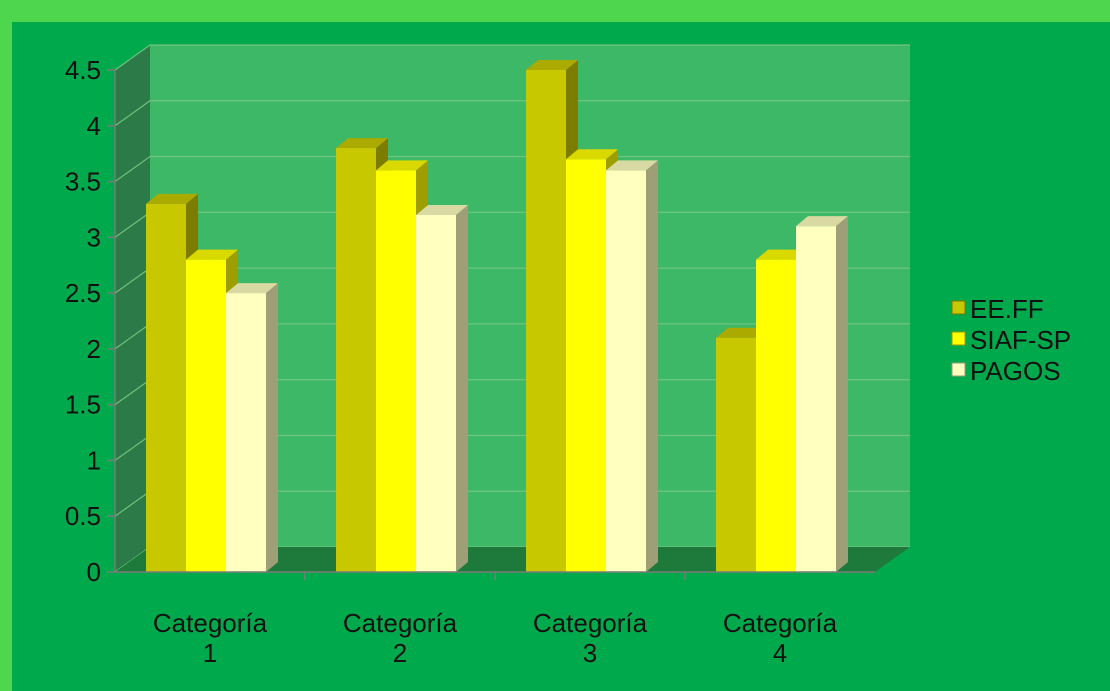 The height and width of the screenshot is (691, 1110). I want to click on y-tick-label: 0, so click(94, 572).